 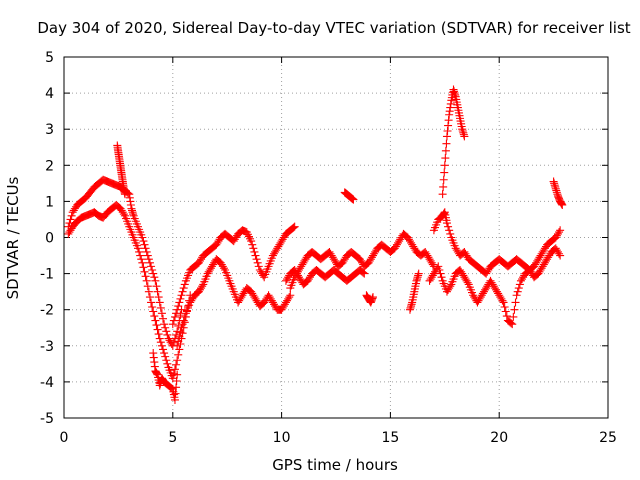 I want to click on receiver-trace-midday-lower, so click(x=325, y=277).